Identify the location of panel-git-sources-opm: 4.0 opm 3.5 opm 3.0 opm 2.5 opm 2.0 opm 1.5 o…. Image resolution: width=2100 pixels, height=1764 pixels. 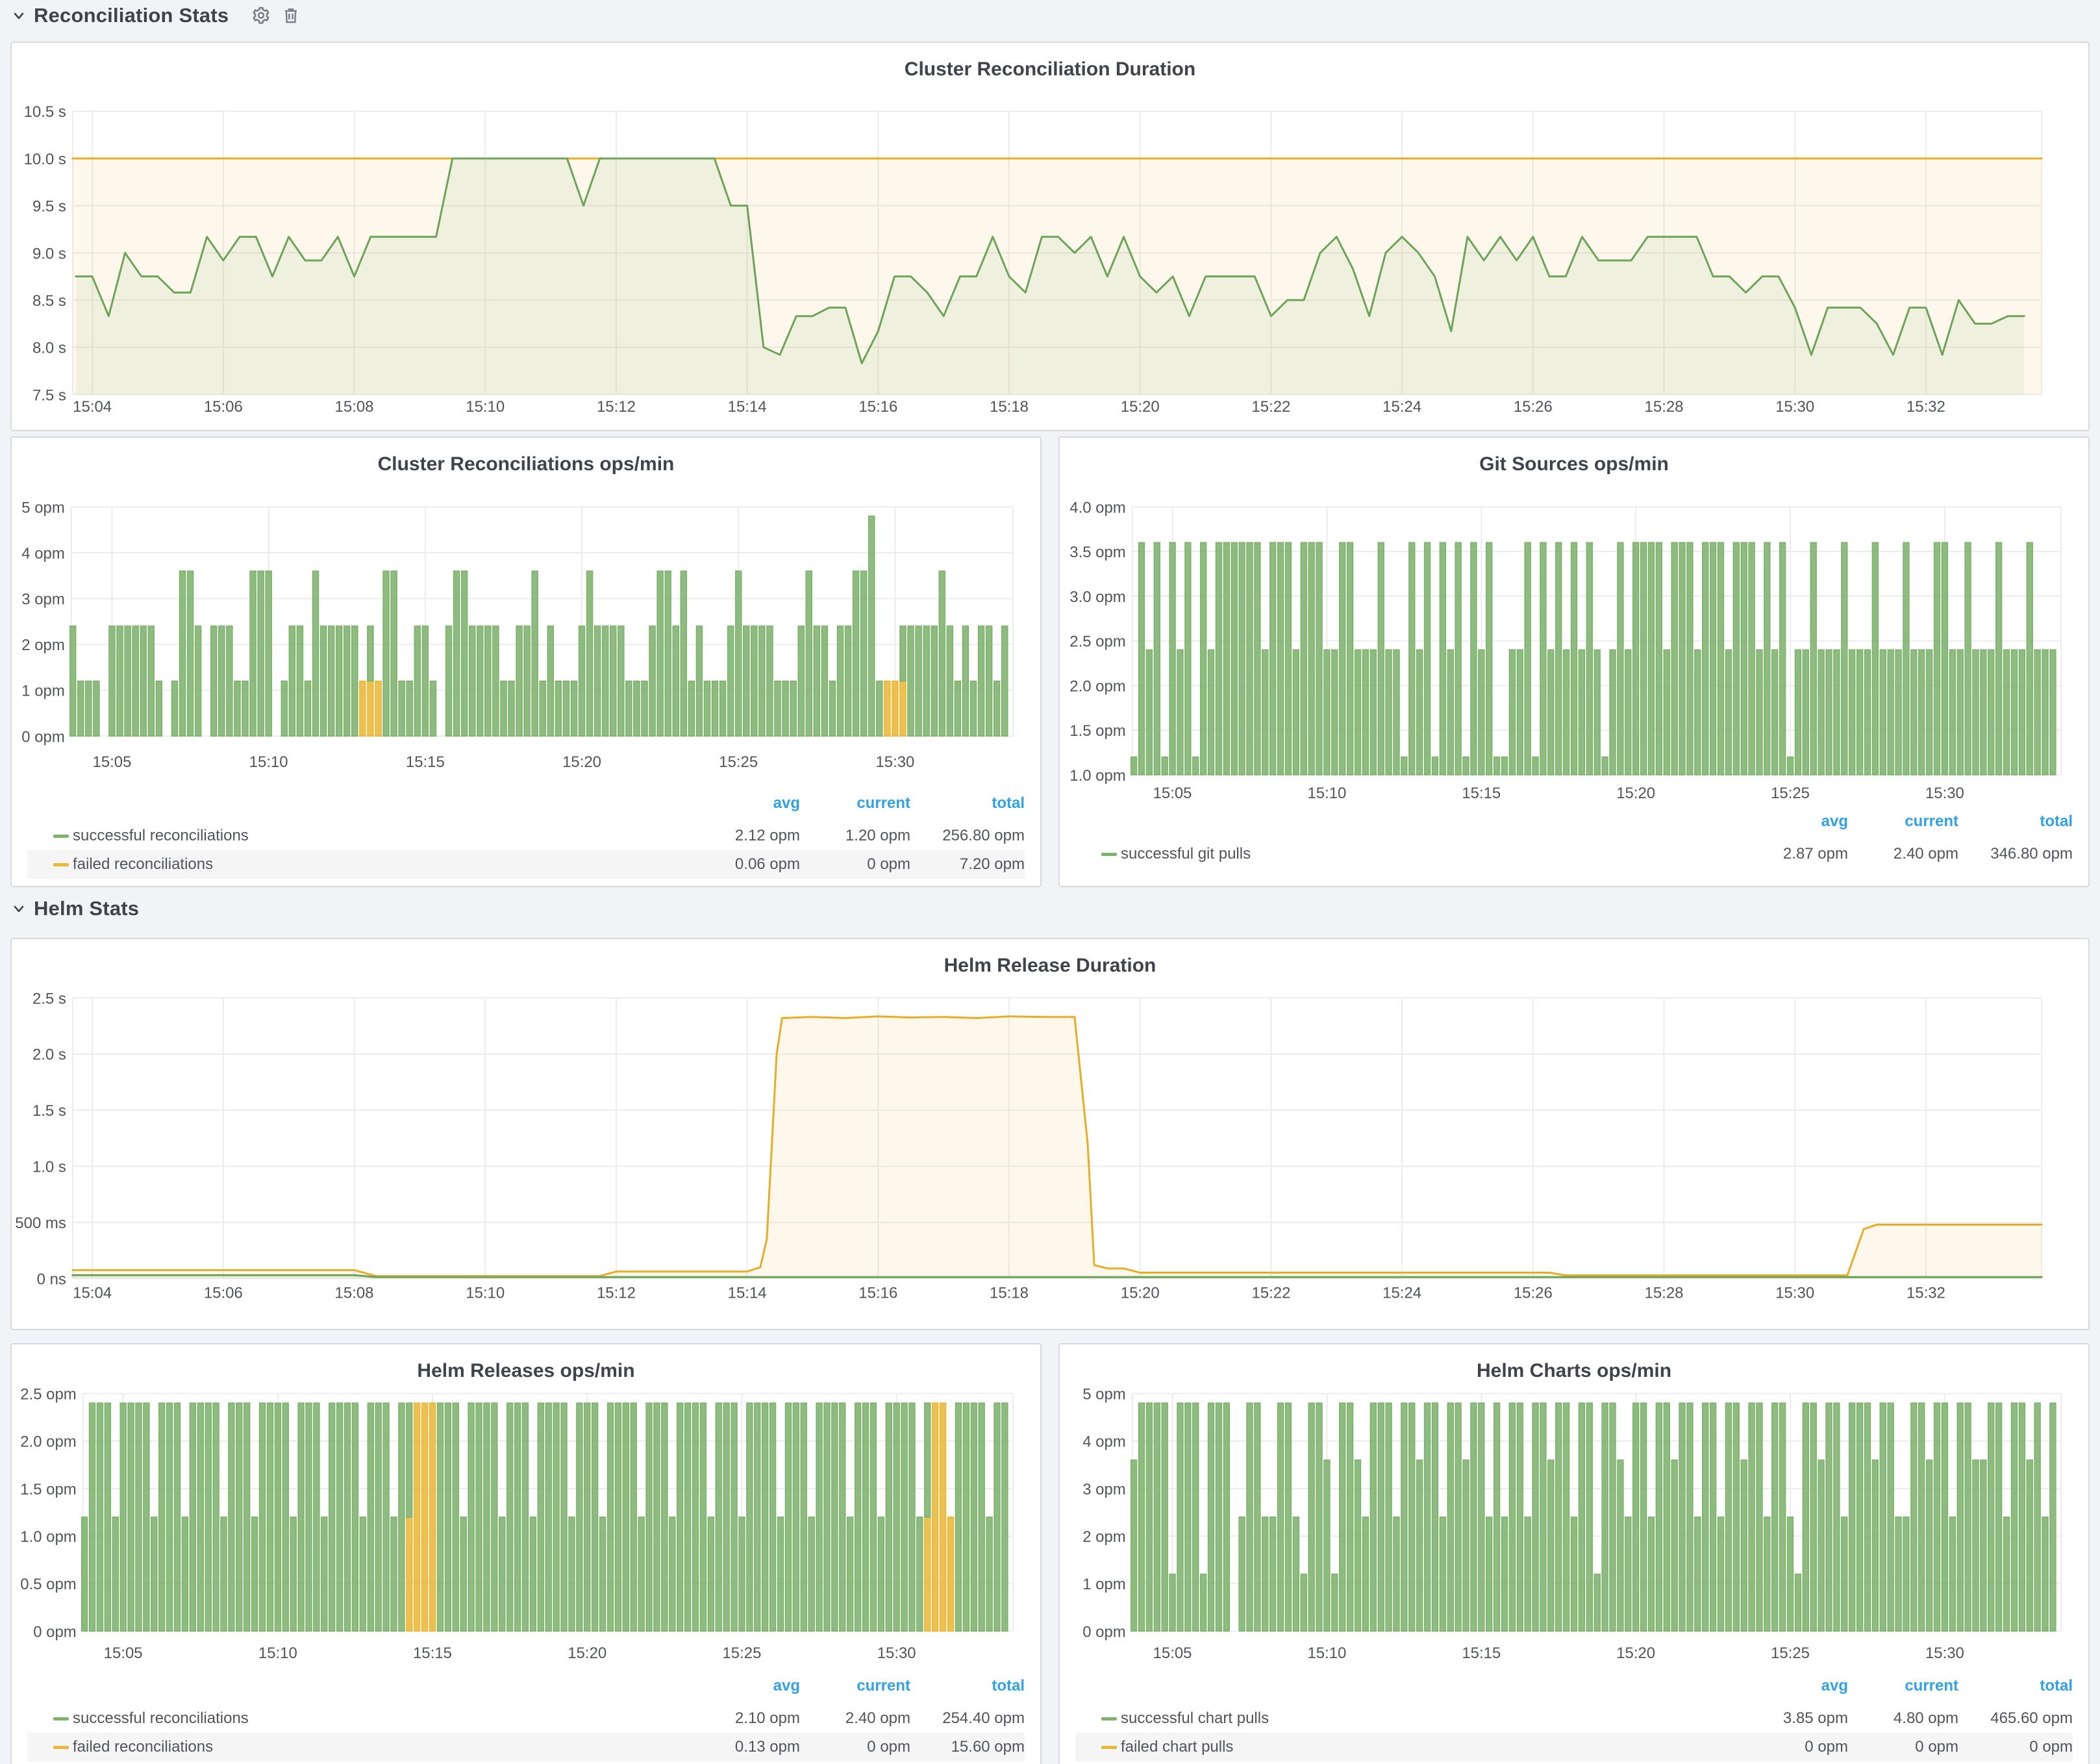
(1574, 661).